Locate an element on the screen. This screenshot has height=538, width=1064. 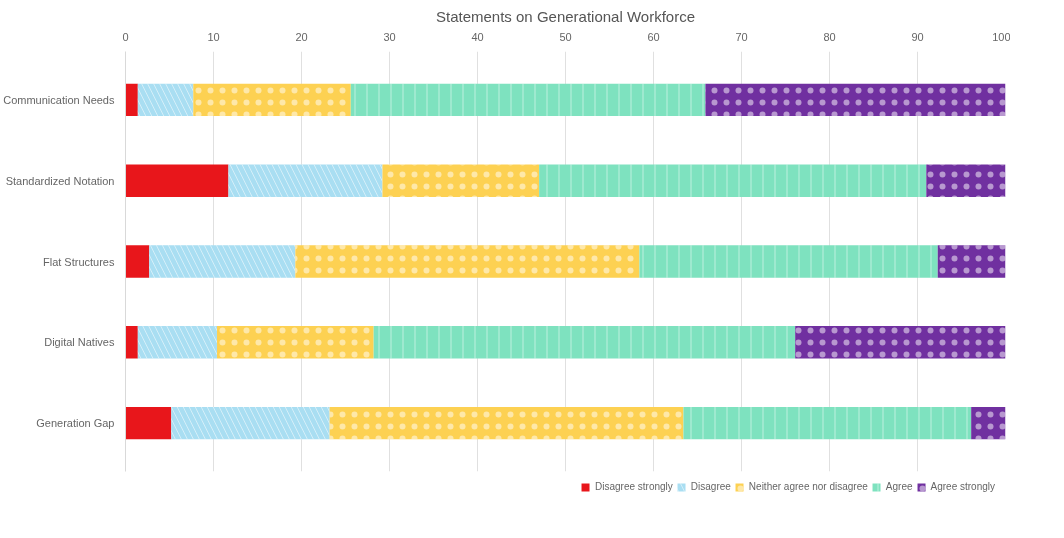
x-tick-label: 50 is located at coordinates (565, 36).